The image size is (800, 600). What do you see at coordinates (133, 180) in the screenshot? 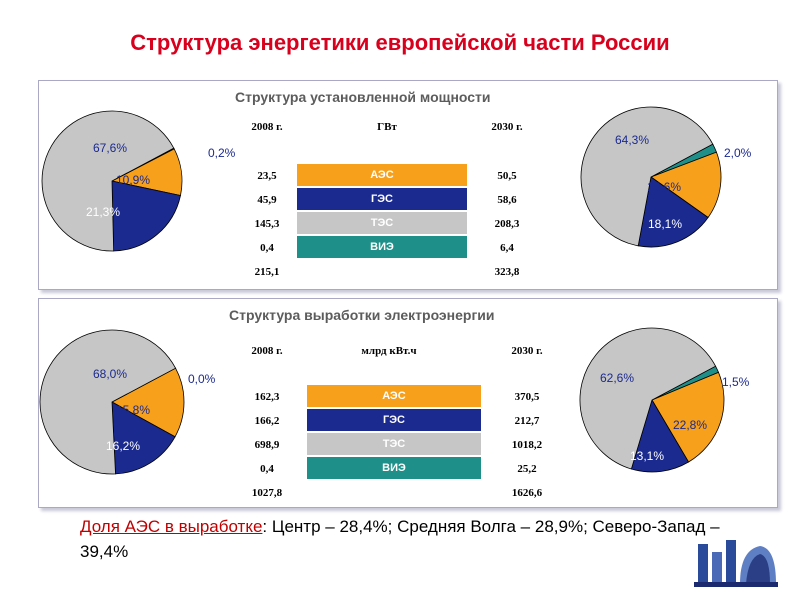
I see `pie-label-АЭС: 10,9%` at bounding box center [133, 180].